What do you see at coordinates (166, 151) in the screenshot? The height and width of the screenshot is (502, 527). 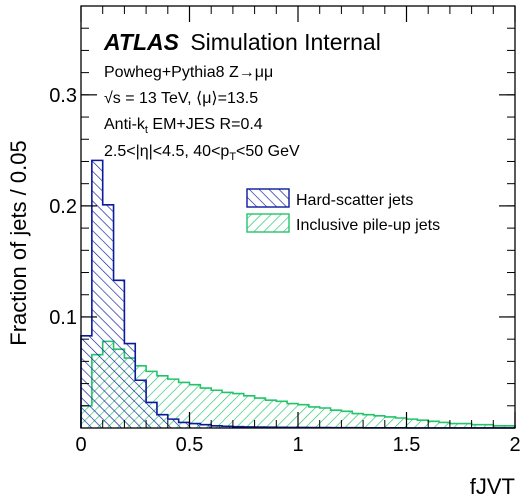 I see `annotation-kinematics-a: 2.5<|η|<4.5, 40<p` at bounding box center [166, 151].